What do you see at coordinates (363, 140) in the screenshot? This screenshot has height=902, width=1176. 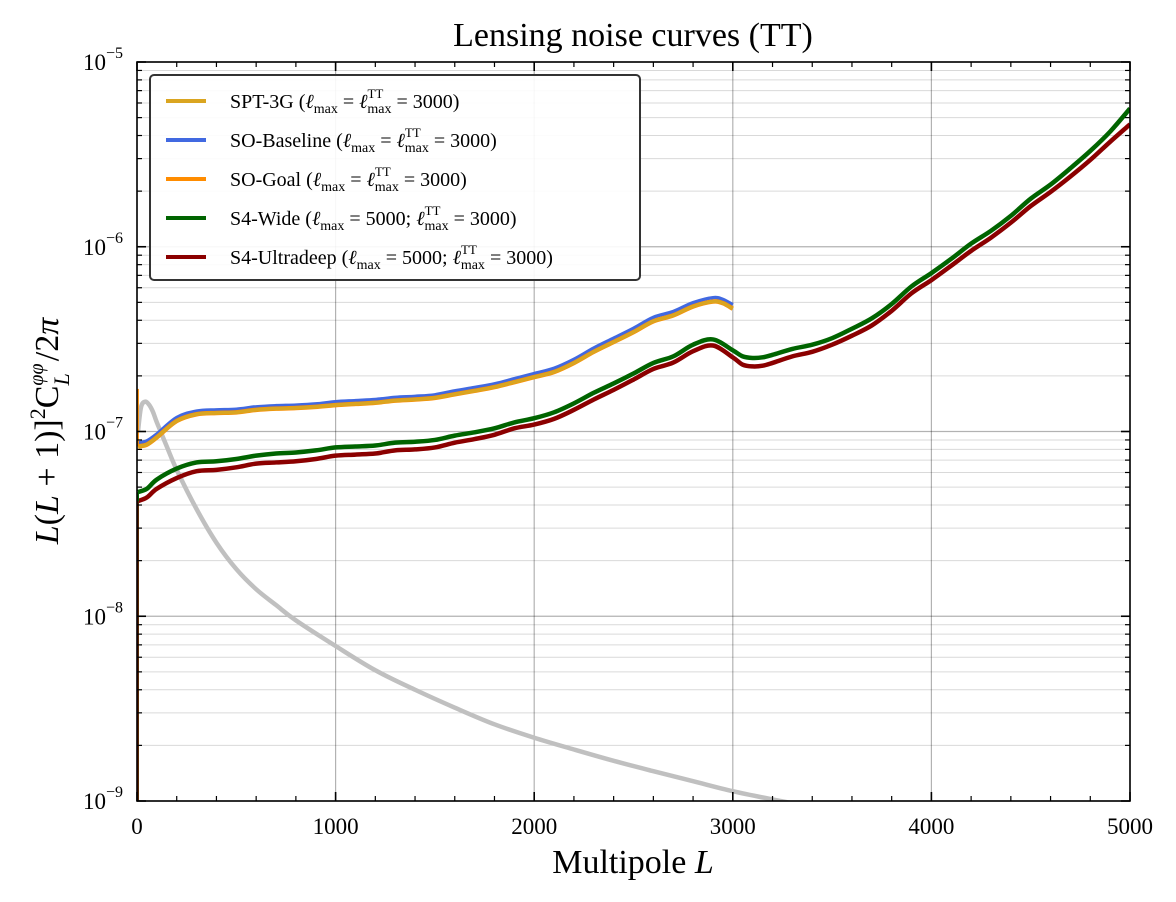 I see `legend-entry: SO-Baseline (ℓmax = ℓTT max = 3000)` at bounding box center [363, 140].